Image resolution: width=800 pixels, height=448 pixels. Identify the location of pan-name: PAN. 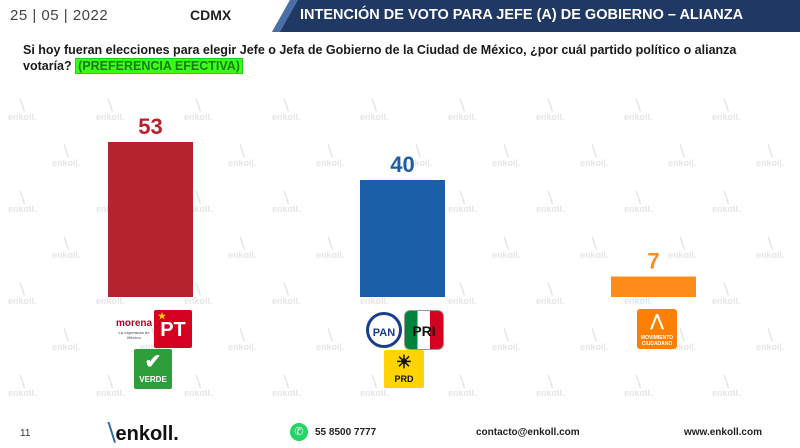
(384, 333).